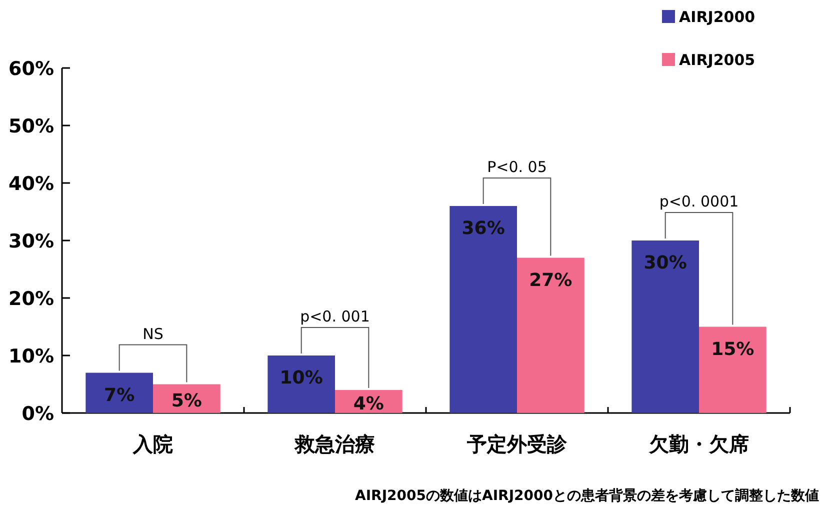 The height and width of the screenshot is (511, 827). I want to click on text: AIRJ2005の数値はAIRJ2000との患者背景の差を考慮して調整した数値, so click(587, 495).